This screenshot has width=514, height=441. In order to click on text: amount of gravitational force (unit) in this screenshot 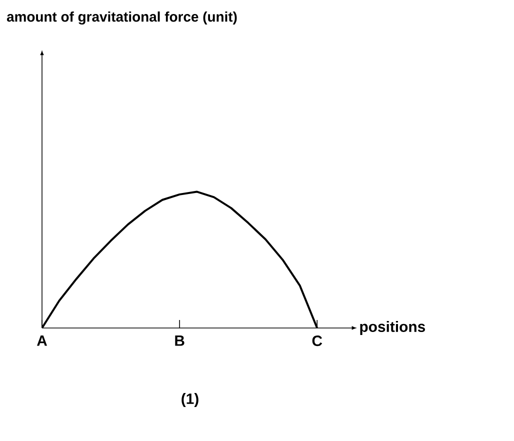, I will do `click(121, 18)`.